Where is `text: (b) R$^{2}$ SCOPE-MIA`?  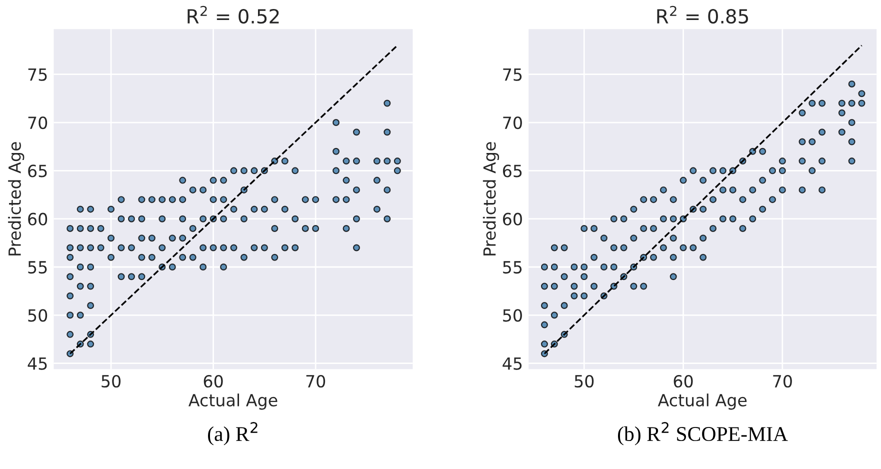 text: (b) R$^{2}$ SCOPE-MIA is located at coordinates (703, 434).